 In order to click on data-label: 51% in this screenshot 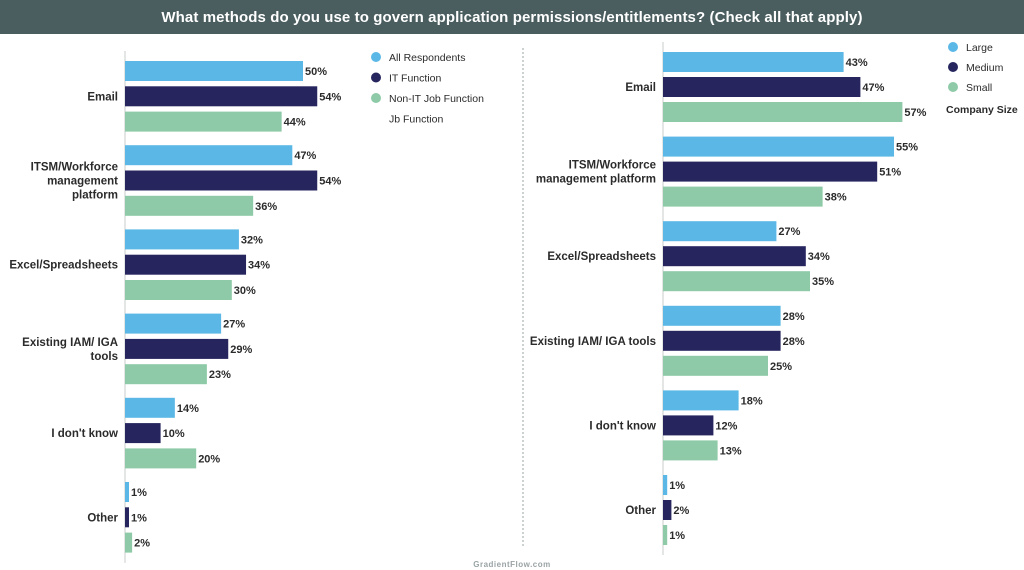, I will do `click(890, 173)`.